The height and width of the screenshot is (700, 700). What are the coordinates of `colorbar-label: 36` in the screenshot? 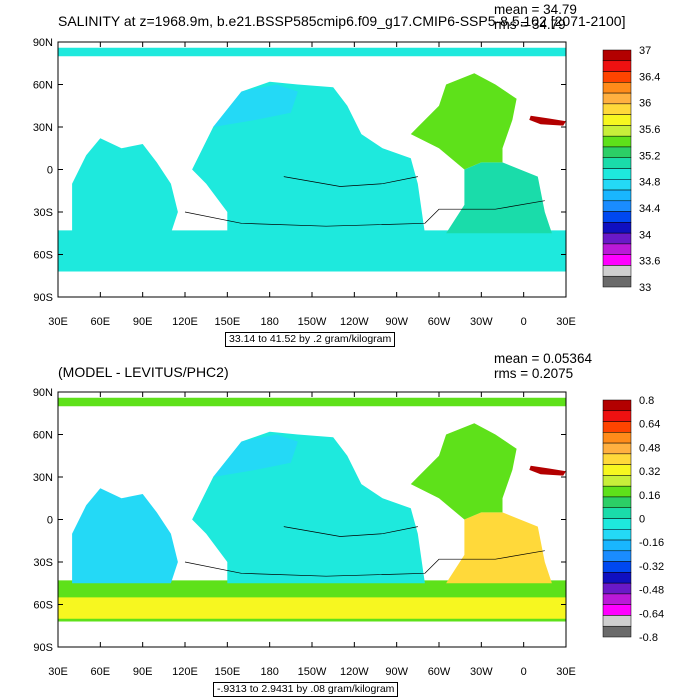 It's located at (645, 104).